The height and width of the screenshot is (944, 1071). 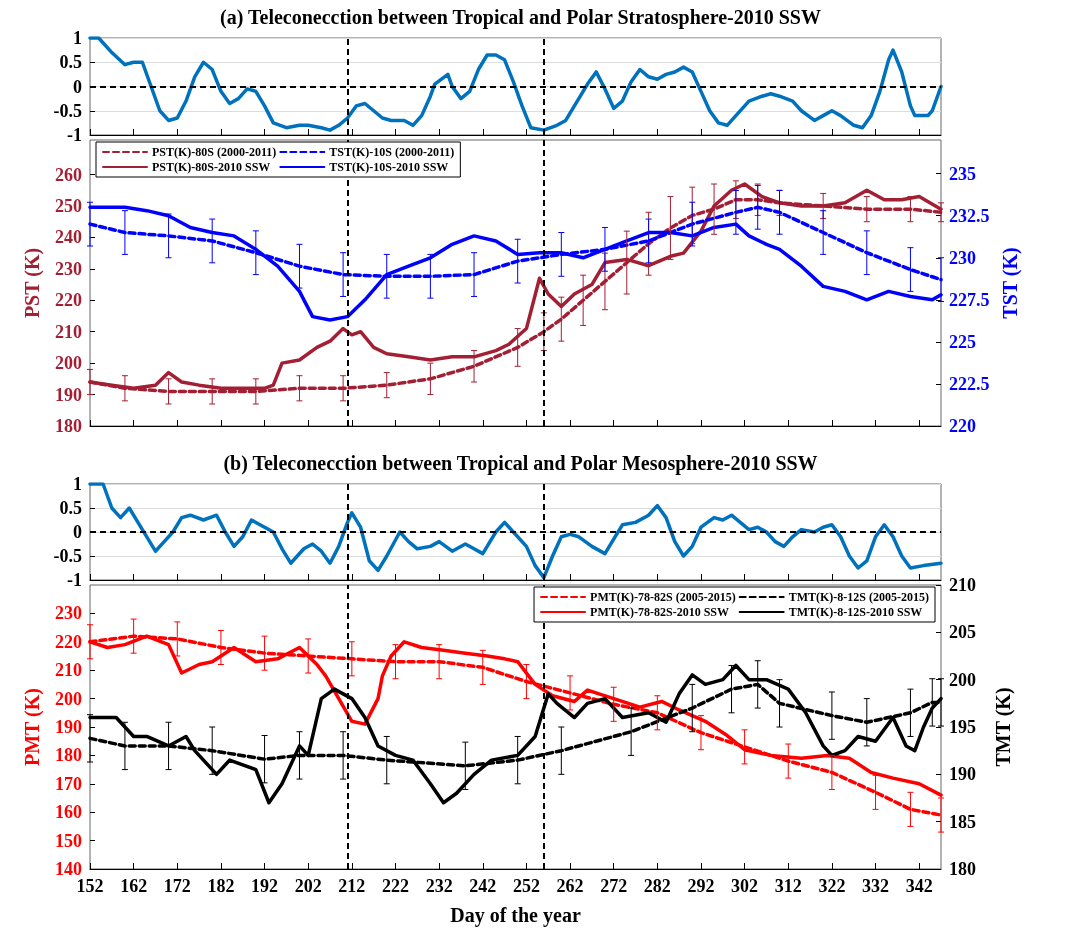 What do you see at coordinates (177, 886) in the screenshot?
I see `x-tick-label: 172` at bounding box center [177, 886].